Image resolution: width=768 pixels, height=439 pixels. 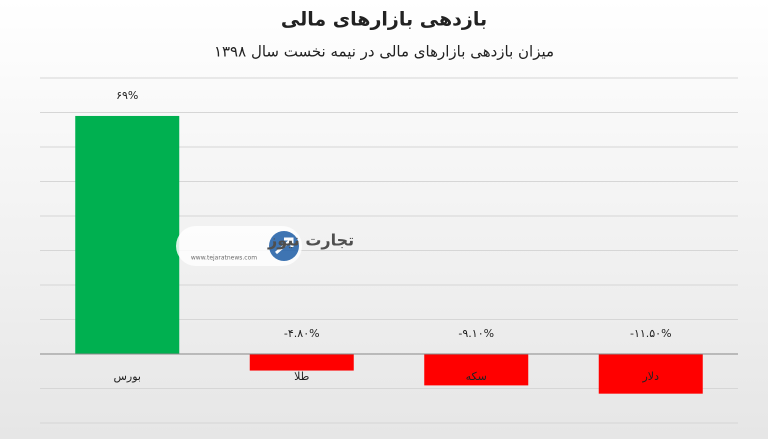 What do you see at coordinates (302, 376) in the screenshot?
I see `x-tick-label: طلا` at bounding box center [302, 376].